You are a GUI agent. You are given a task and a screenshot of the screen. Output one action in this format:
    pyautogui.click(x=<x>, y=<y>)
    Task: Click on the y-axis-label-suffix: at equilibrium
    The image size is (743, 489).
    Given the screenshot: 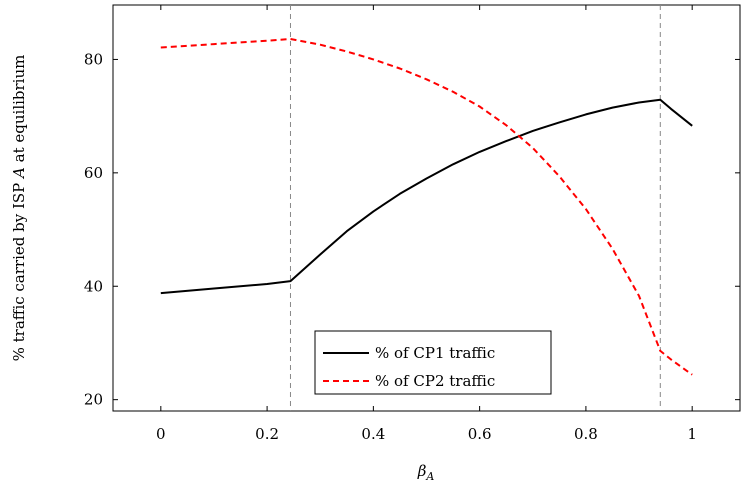 What is the action you would take?
    pyautogui.click(x=19, y=111)
    